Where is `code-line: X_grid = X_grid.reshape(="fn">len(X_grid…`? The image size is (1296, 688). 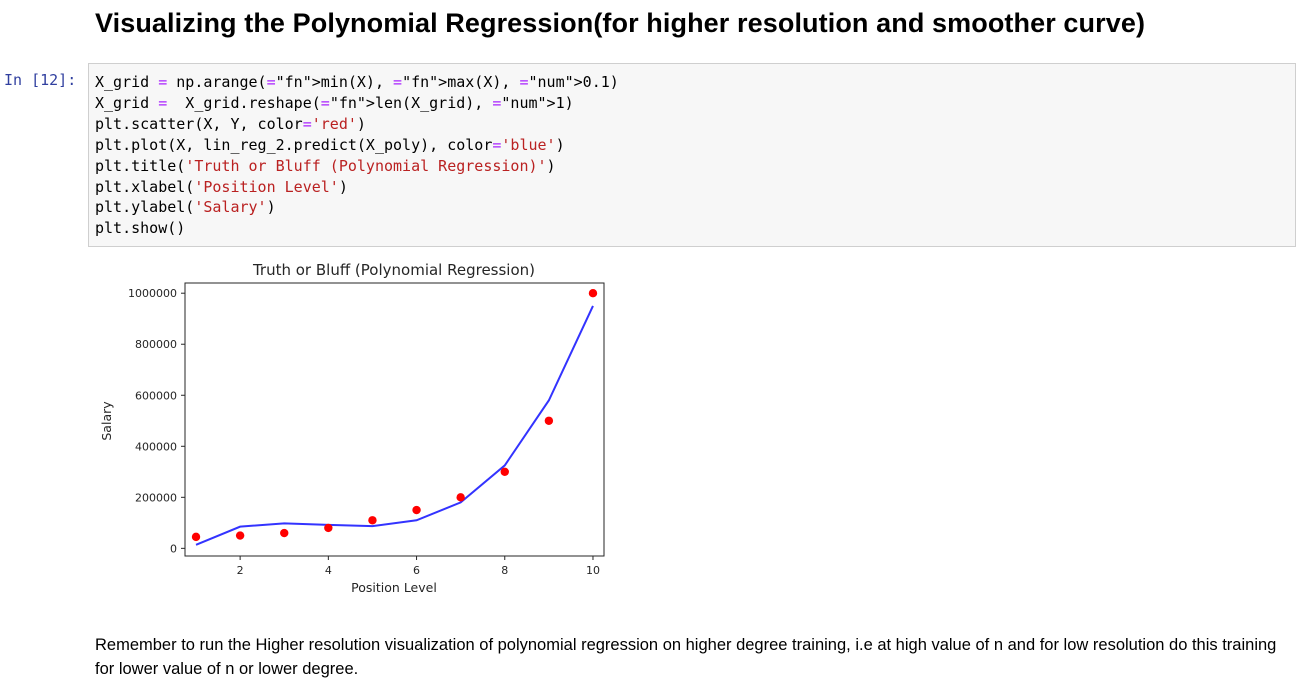
code-line: X_grid = X_grid.reshape(="fn">len(X_grid… is located at coordinates (334, 102).